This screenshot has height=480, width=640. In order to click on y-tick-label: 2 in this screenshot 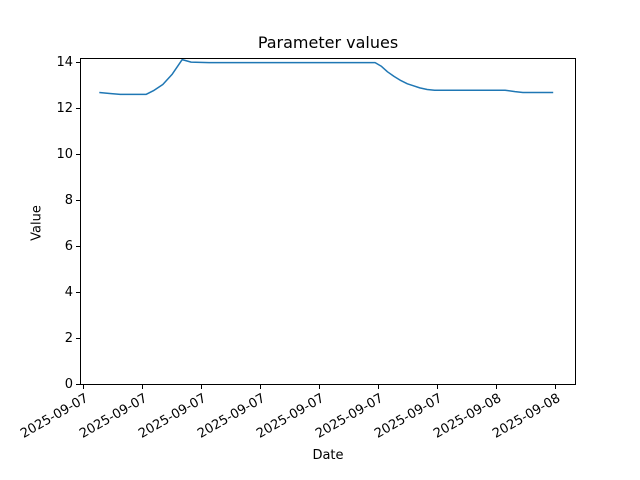, I will do `click(68, 338)`.